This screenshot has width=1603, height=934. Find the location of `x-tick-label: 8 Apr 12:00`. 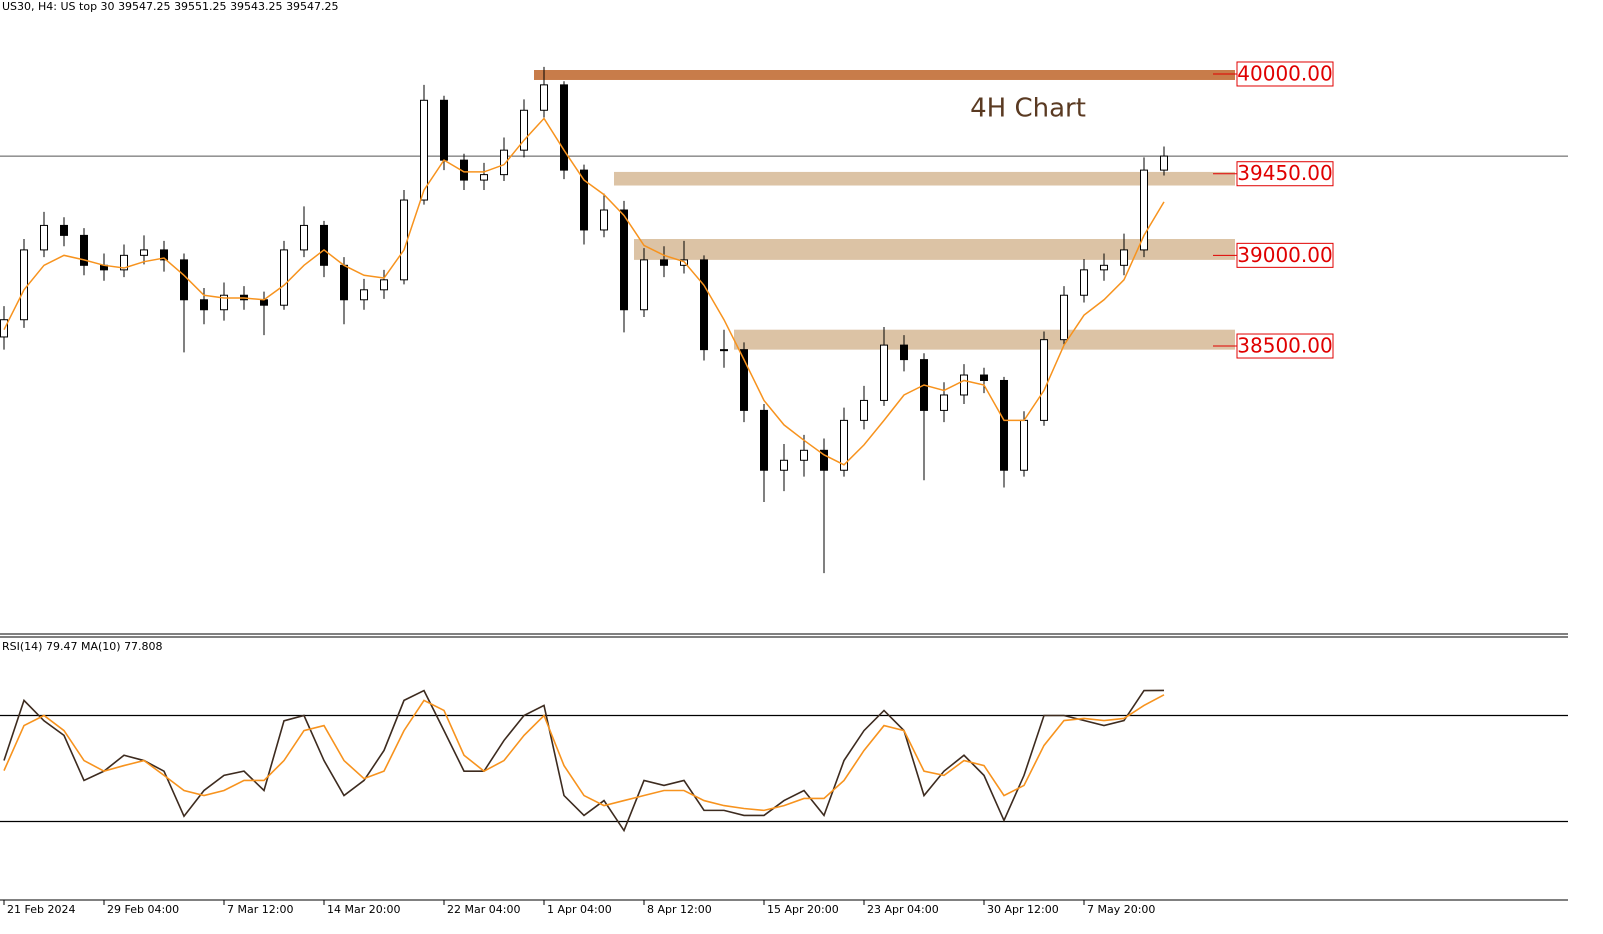

x-tick-label: 8 Apr 12:00 is located at coordinates (679, 909).